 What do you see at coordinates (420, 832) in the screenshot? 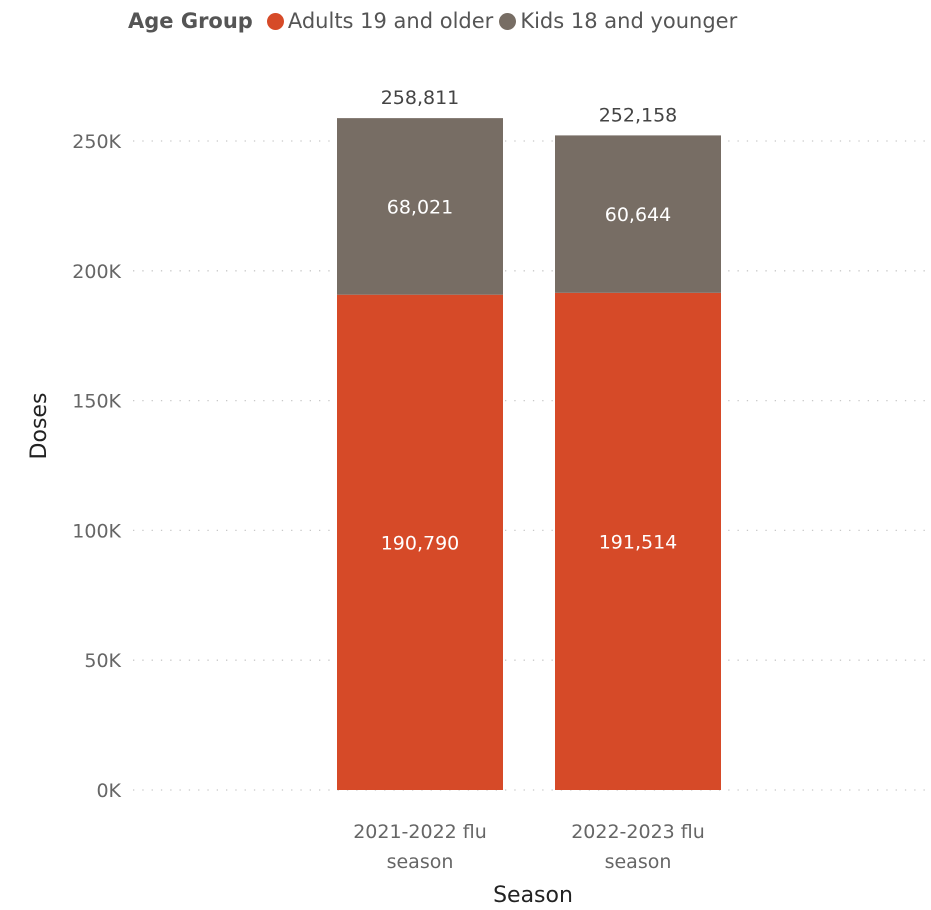
I see `x-tick-label: 2021-2022 flu` at bounding box center [420, 832].